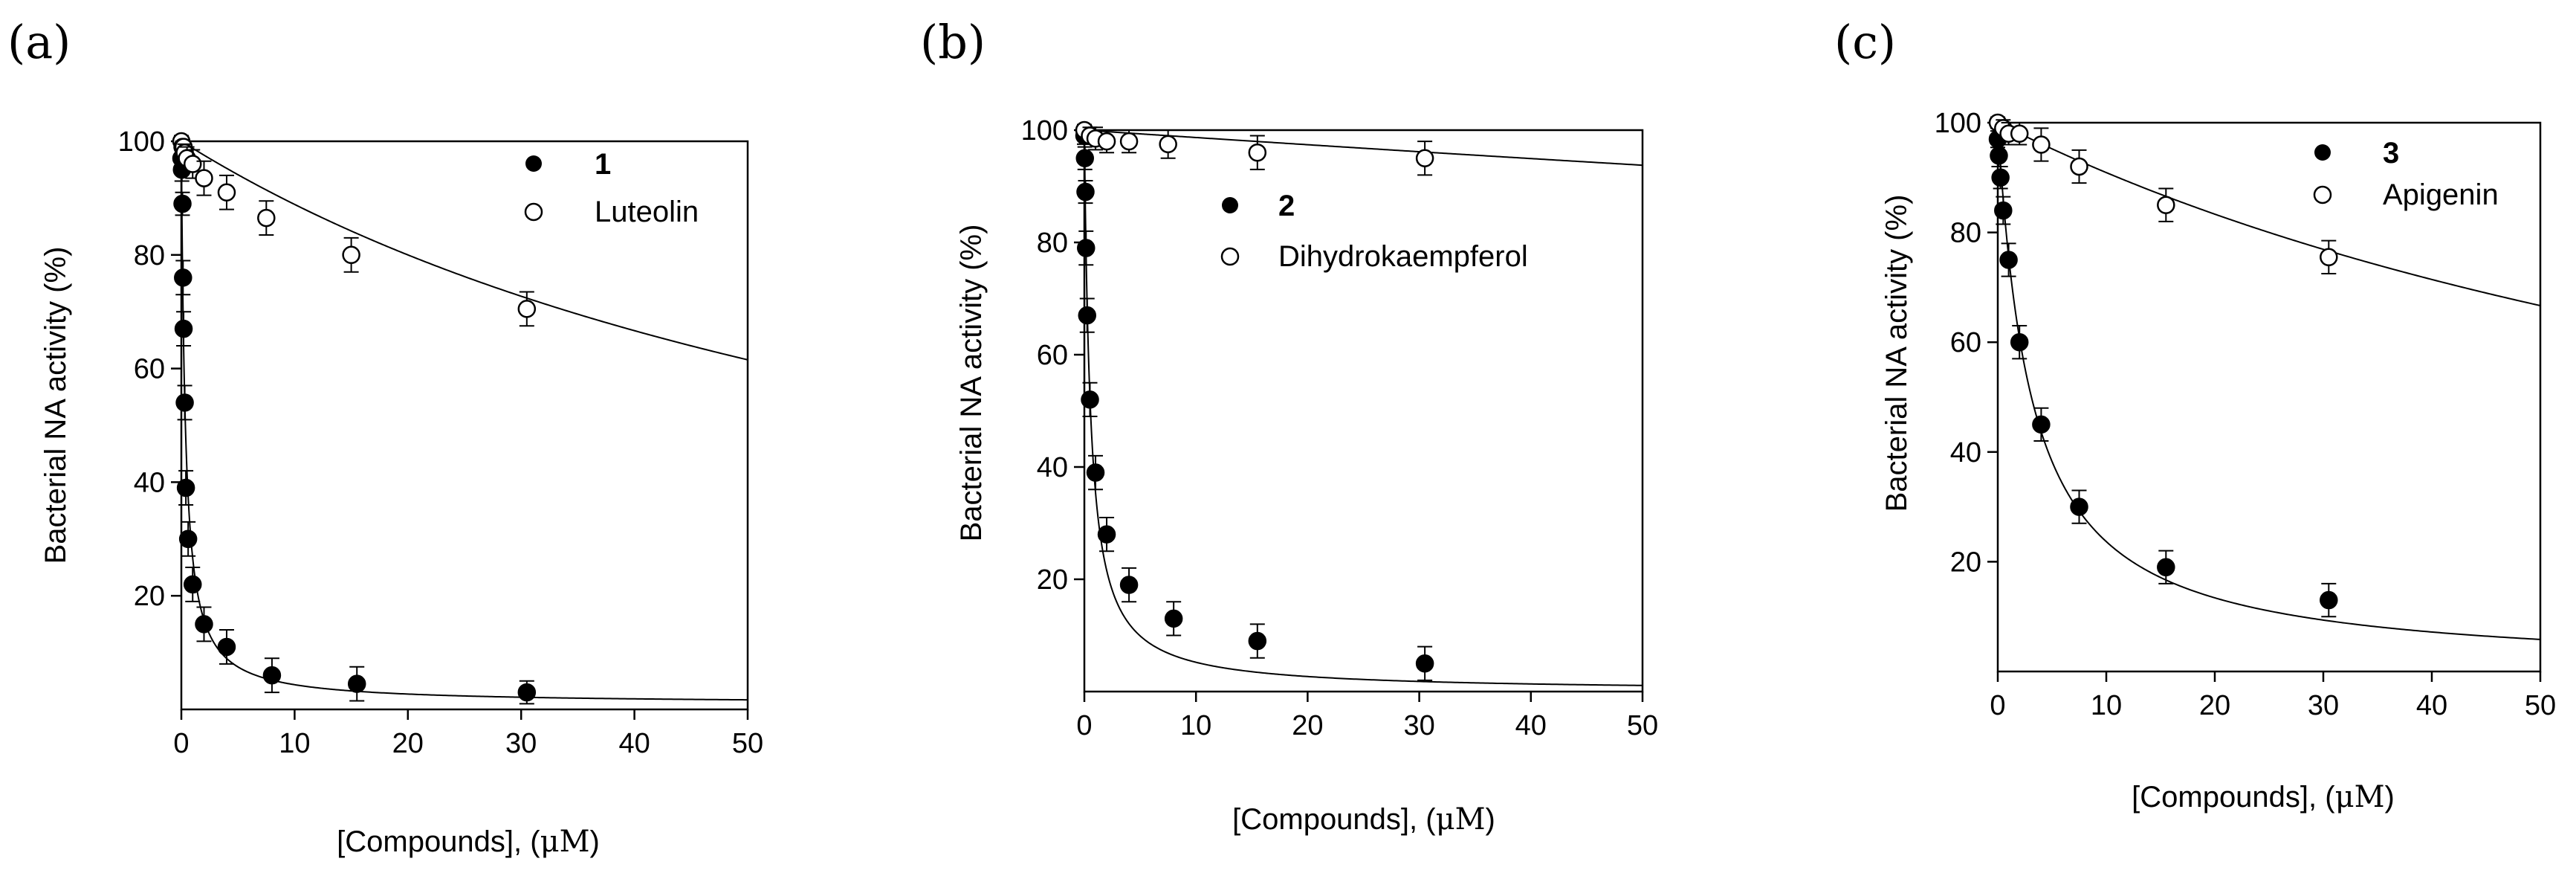 The width and height of the screenshot is (2576, 873). I want to click on x-tick-label: 0, so click(1084, 725).